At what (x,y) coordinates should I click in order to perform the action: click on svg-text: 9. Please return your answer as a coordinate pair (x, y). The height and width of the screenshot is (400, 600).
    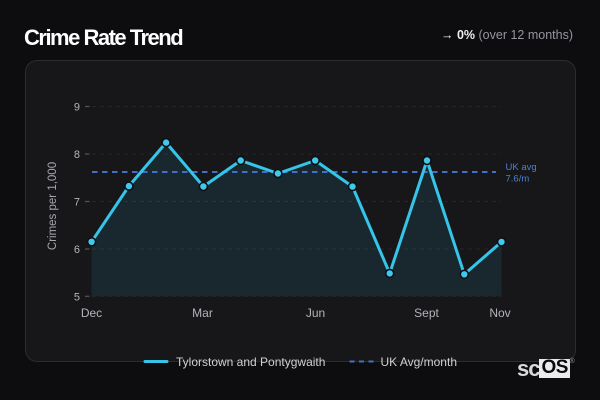
    Looking at the image, I should click on (77, 108).